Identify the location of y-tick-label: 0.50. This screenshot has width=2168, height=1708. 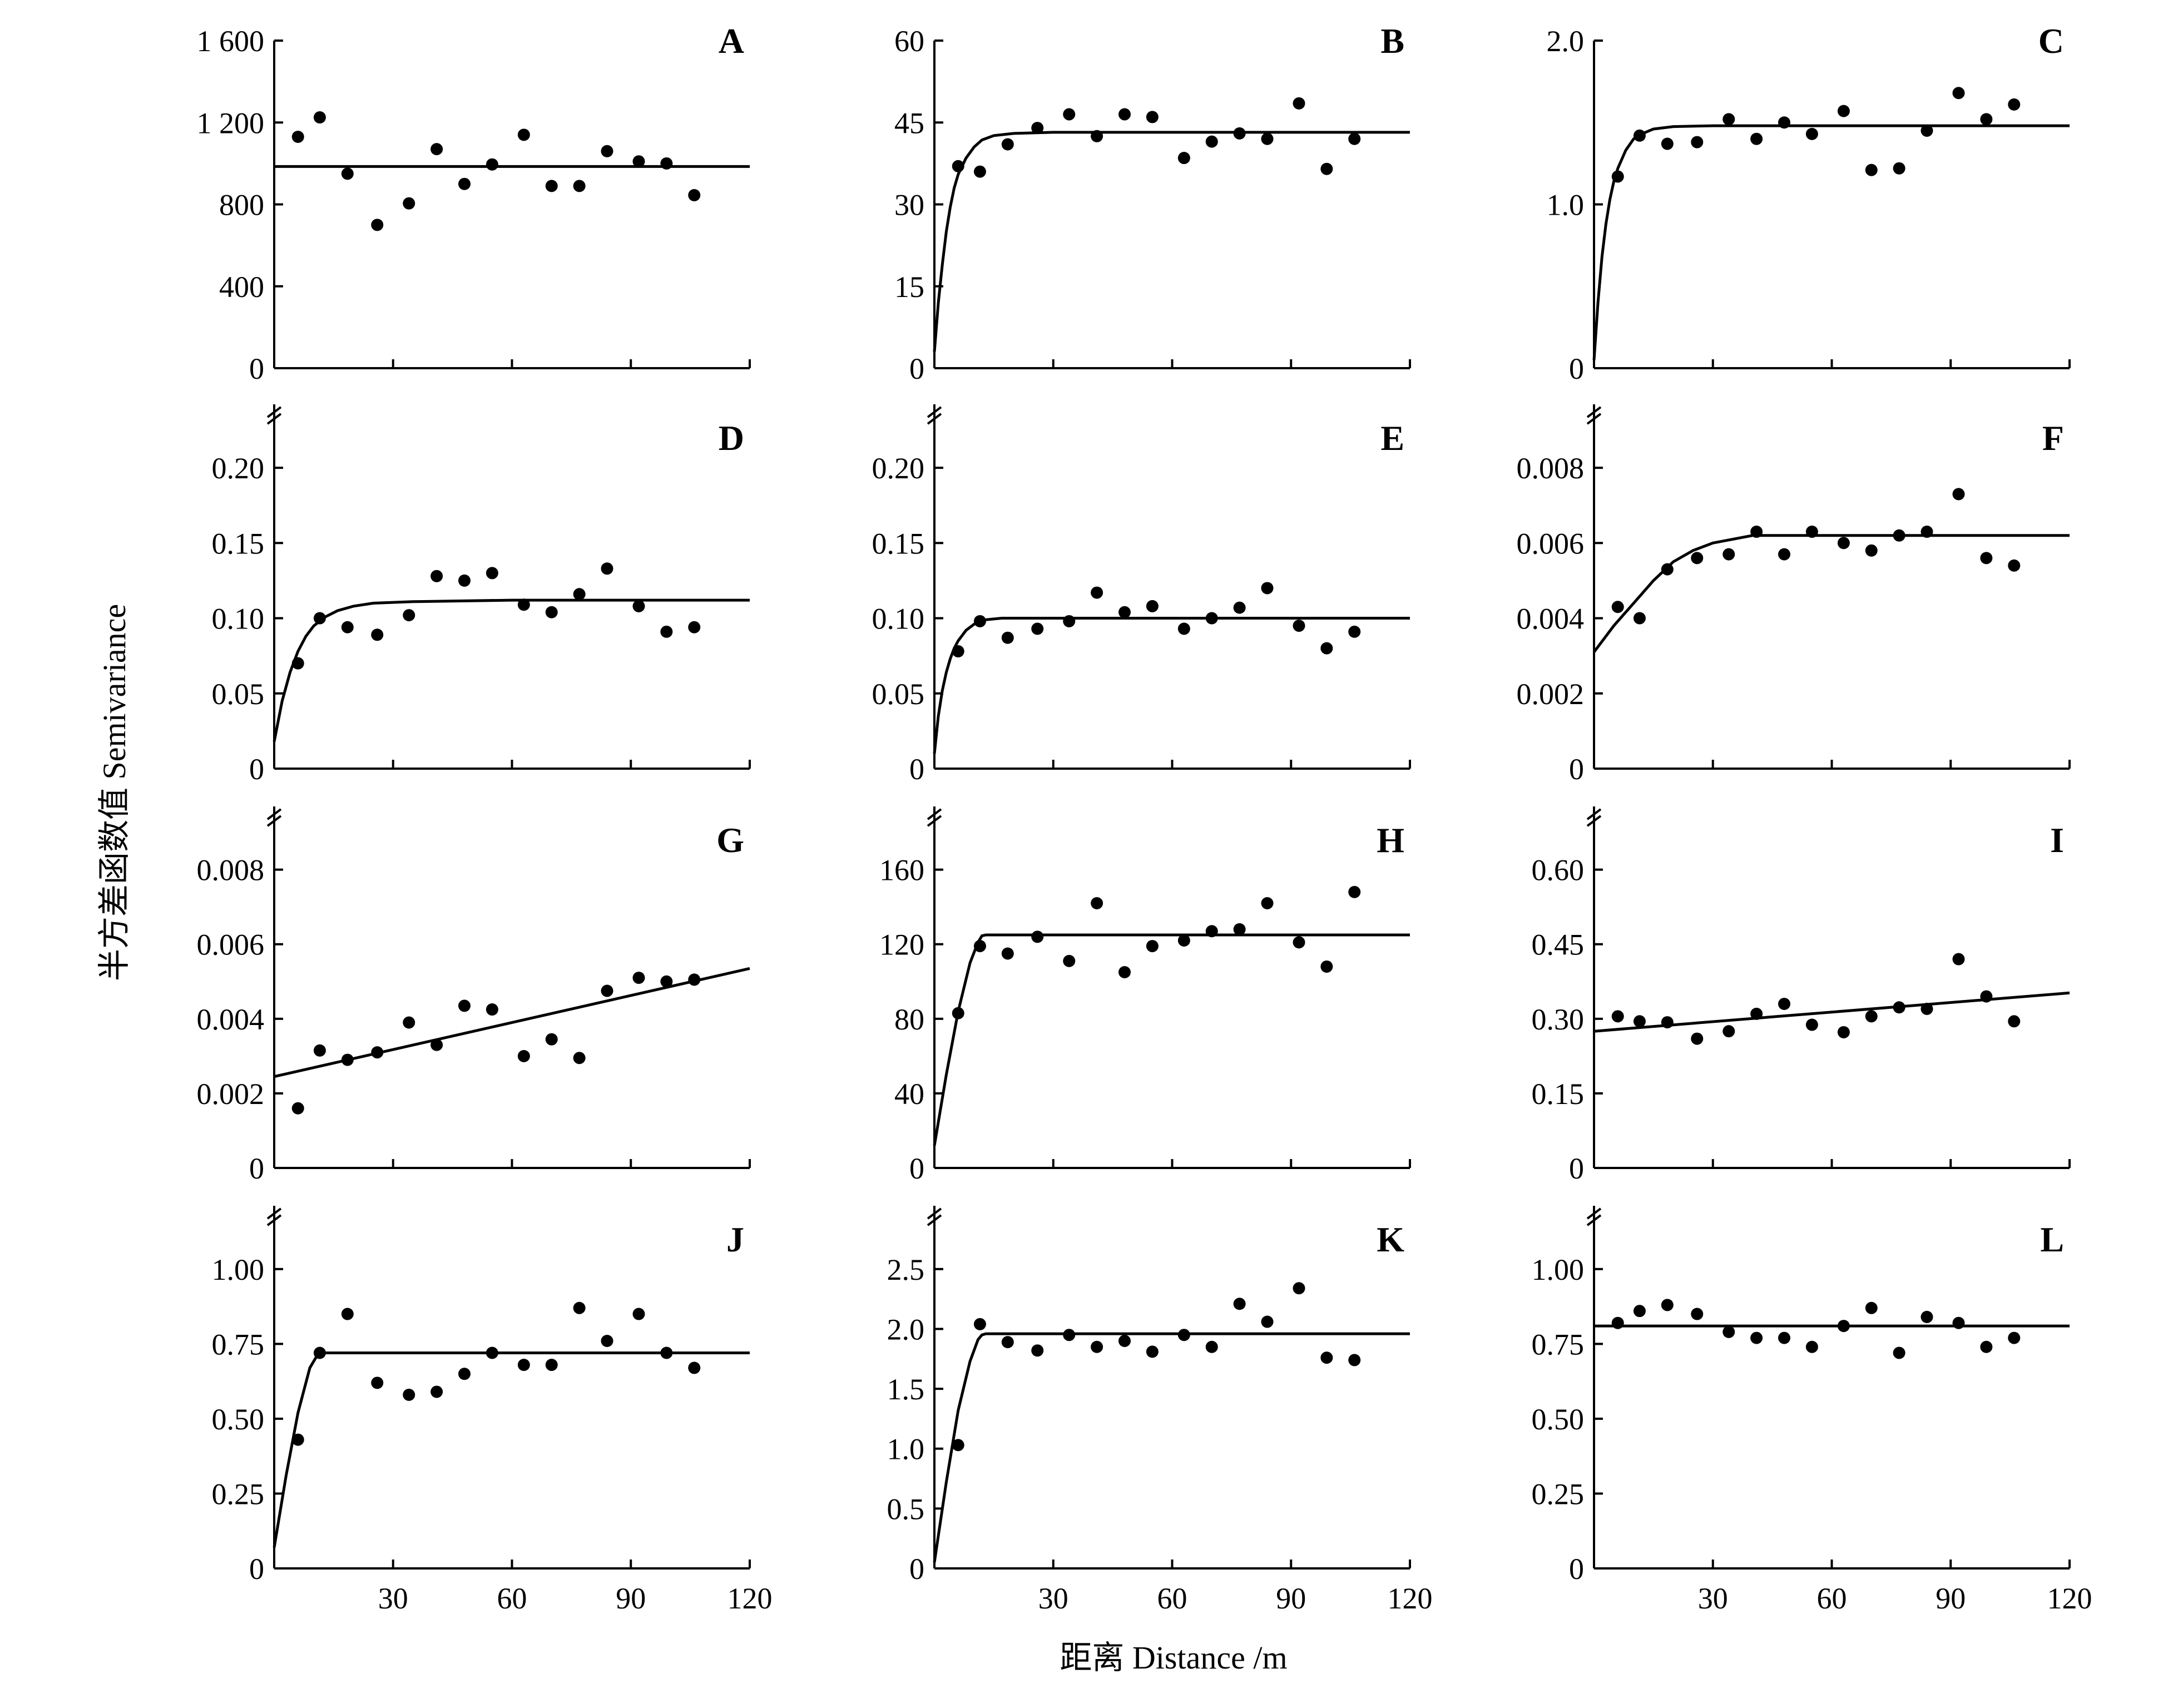
(1559, 1419).